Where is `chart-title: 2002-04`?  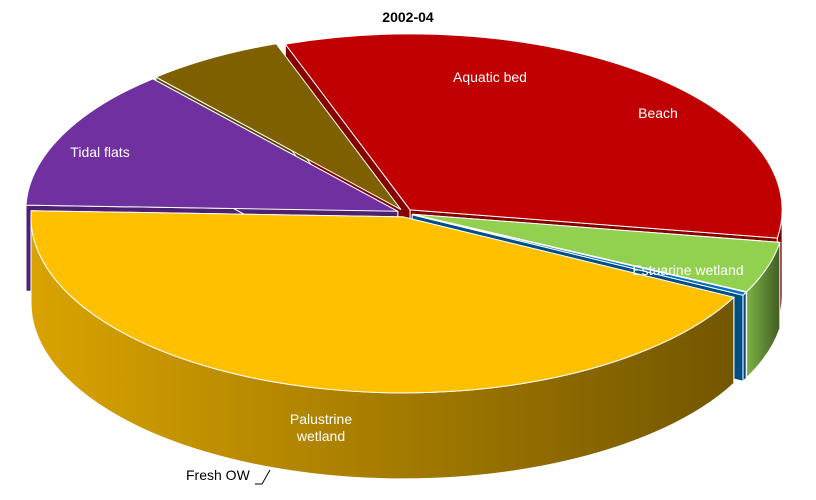 chart-title: 2002-04 is located at coordinates (408, 17).